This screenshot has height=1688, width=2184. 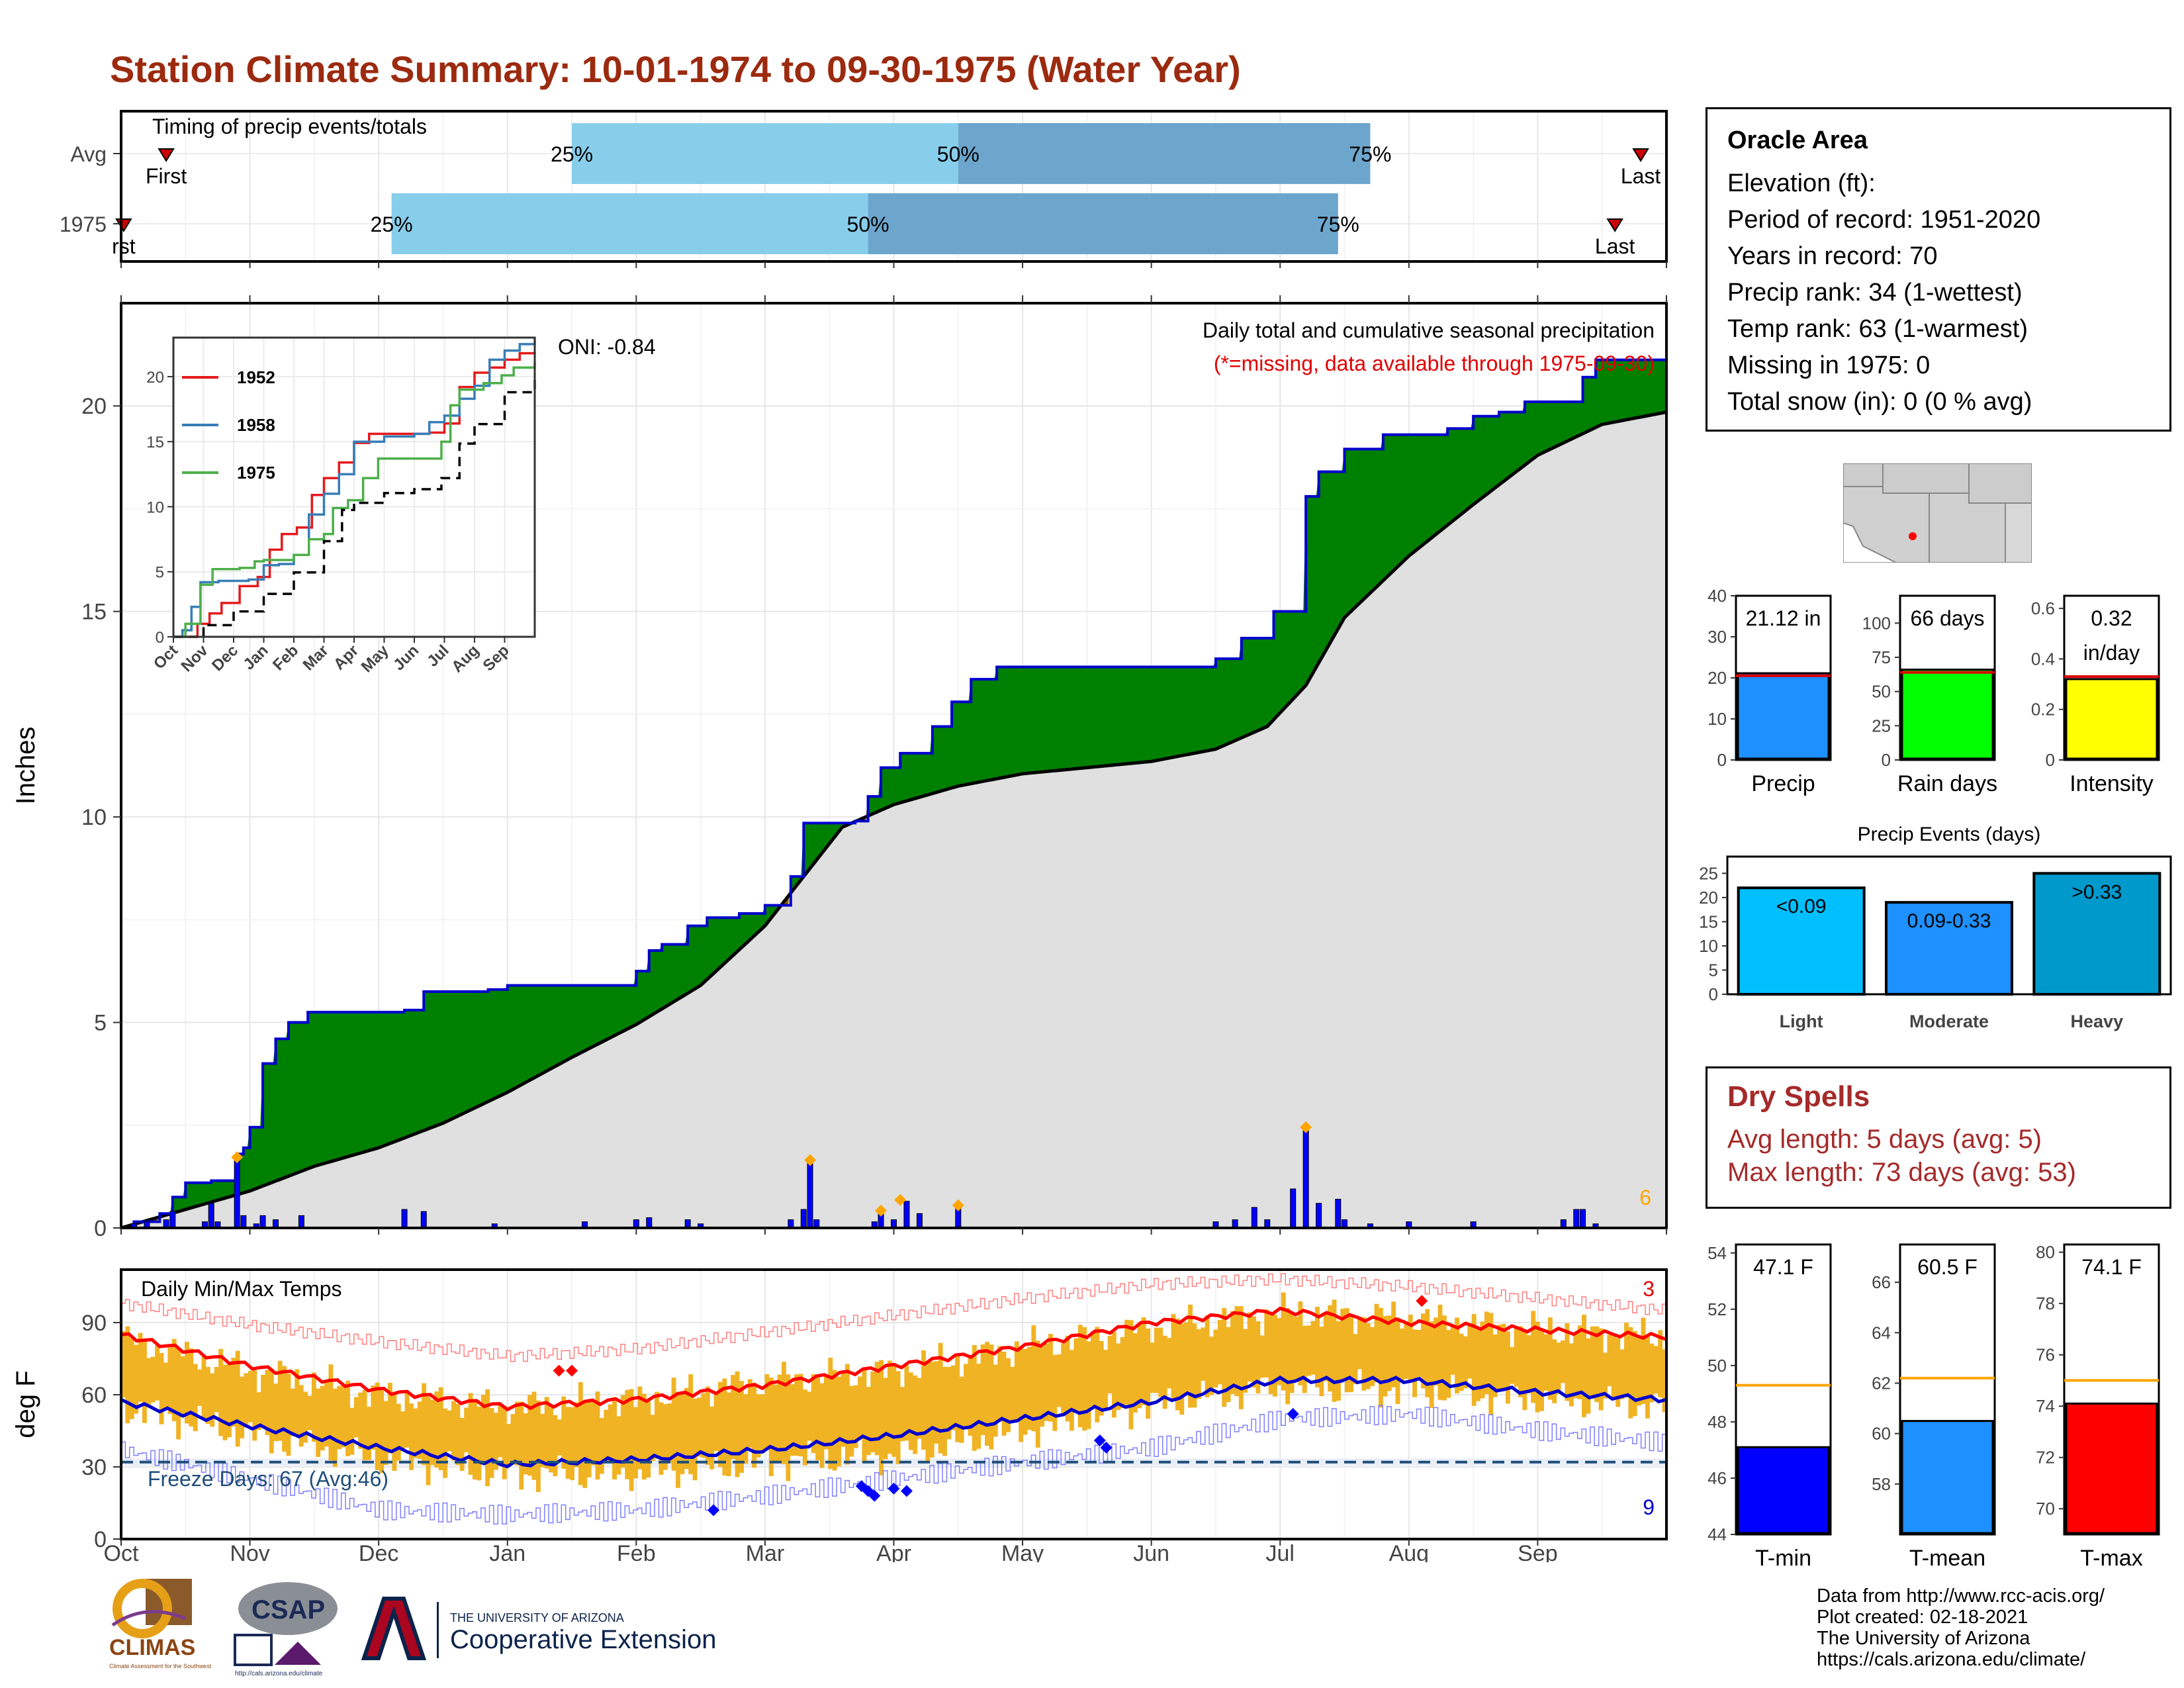 I want to click on events-y-tick-label: 25, so click(x=1709, y=873).